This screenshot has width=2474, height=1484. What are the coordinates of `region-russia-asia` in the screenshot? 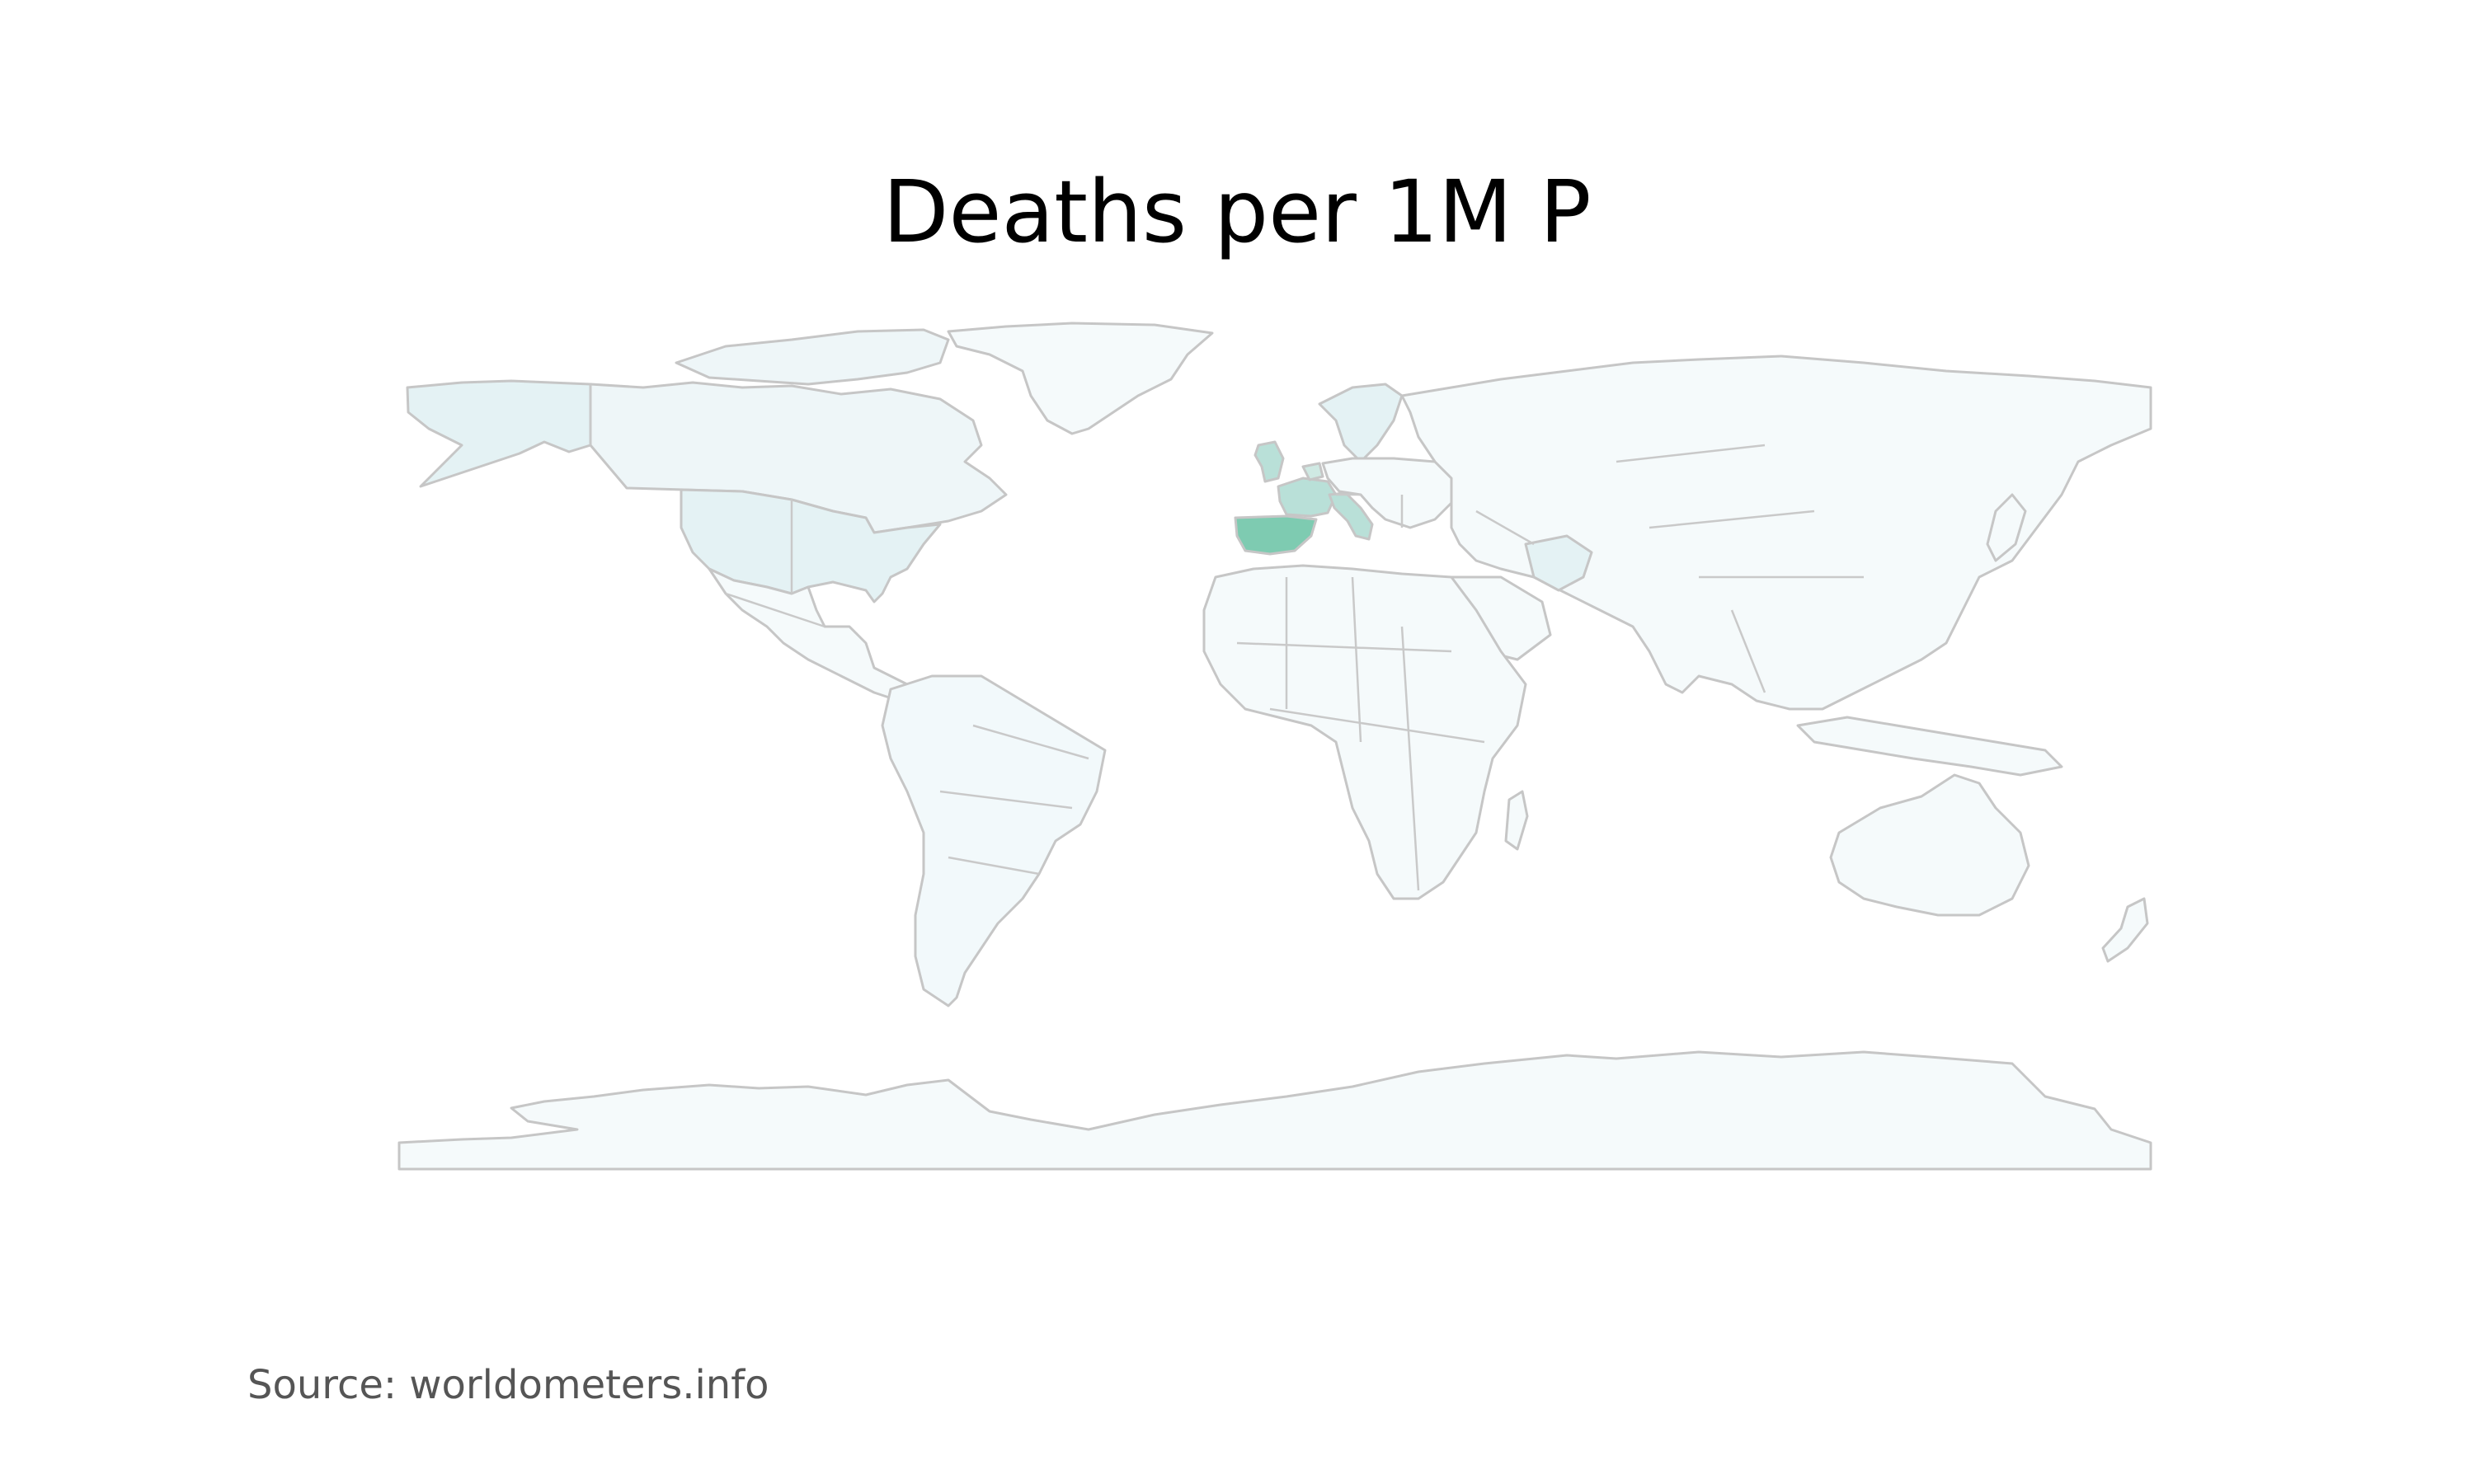 It's located at (1776, 533).